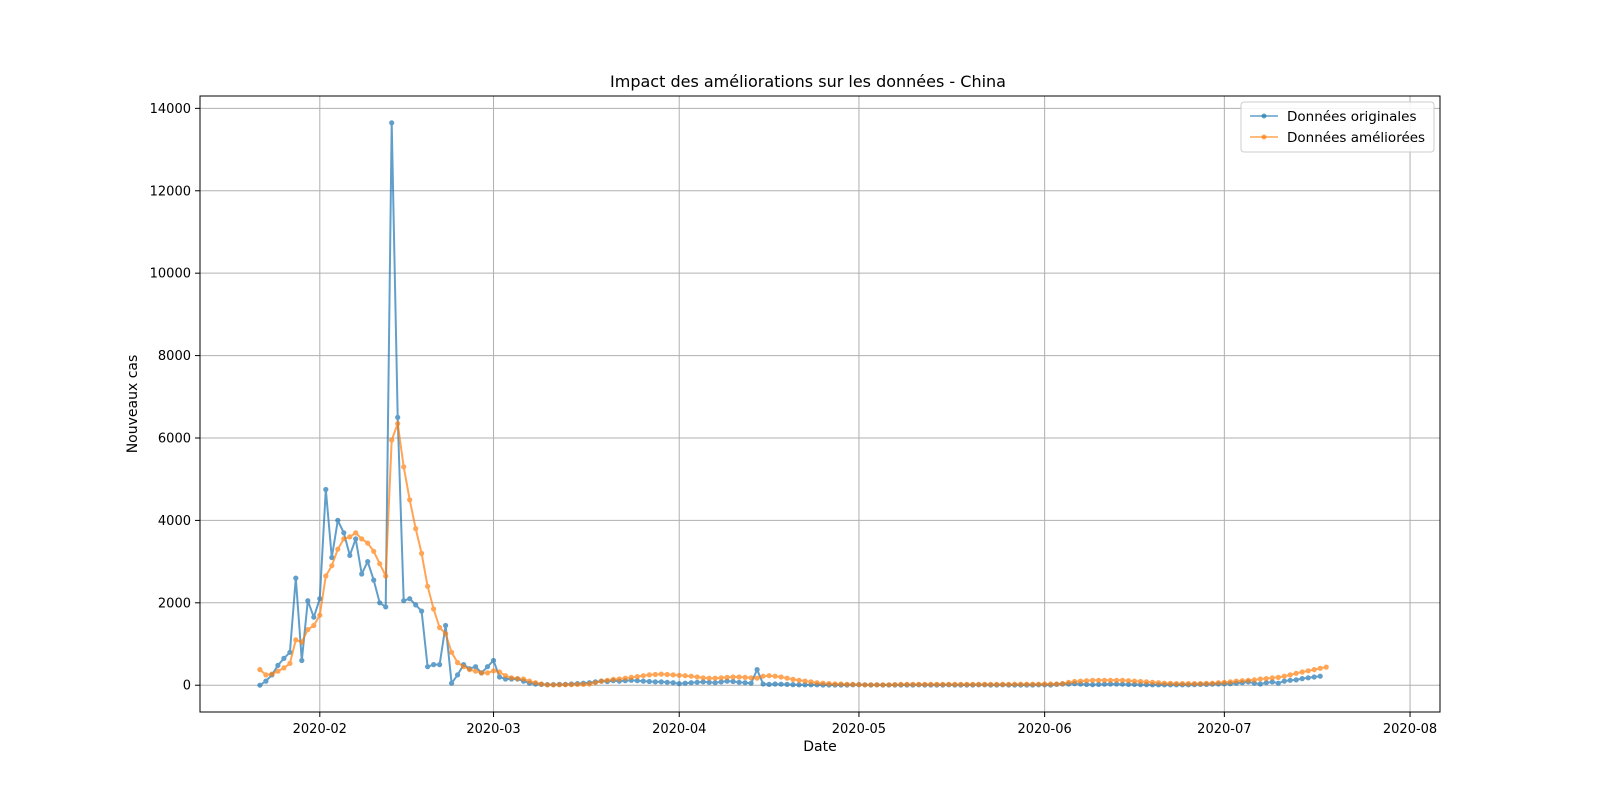 This screenshot has width=1600, height=800. What do you see at coordinates (175, 398) in the screenshot?
I see `y-axis: 0 2000 4000 6000 8000 10000 12000 14000` at bounding box center [175, 398].